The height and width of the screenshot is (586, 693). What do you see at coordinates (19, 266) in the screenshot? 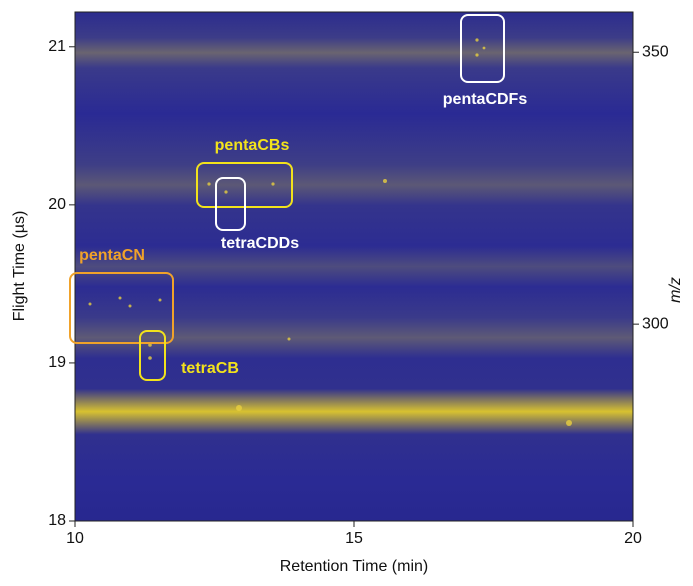
I see `y-axis-label: Flight Time (µs)` at bounding box center [19, 266].